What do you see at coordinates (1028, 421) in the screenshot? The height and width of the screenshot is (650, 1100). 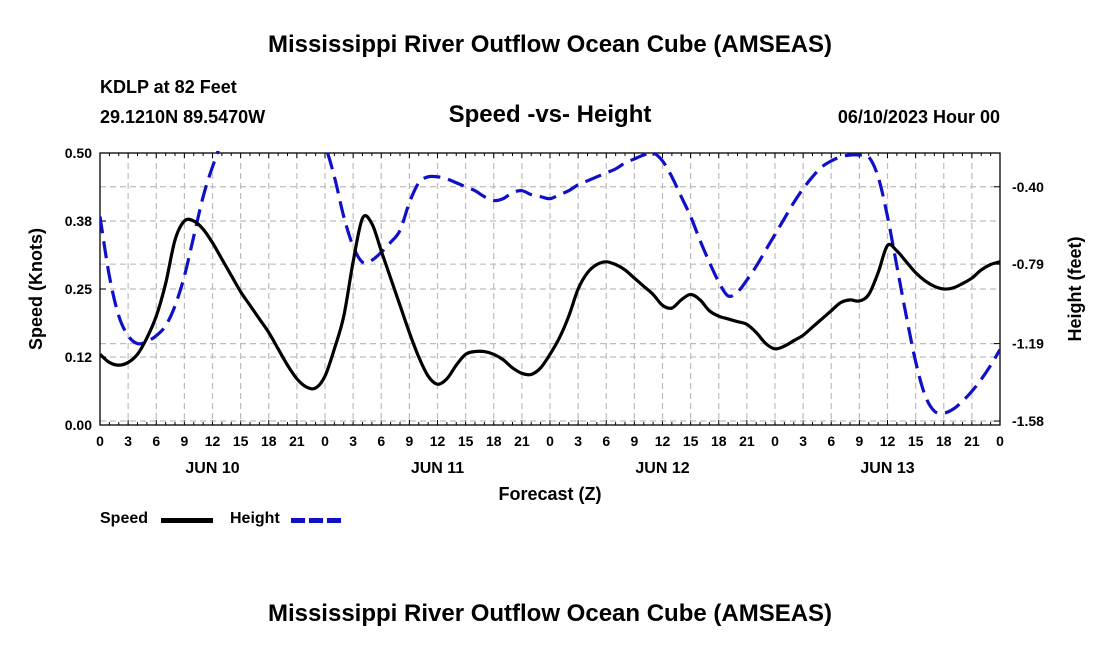 I see `y2-tick-label: -1.58` at bounding box center [1028, 421].